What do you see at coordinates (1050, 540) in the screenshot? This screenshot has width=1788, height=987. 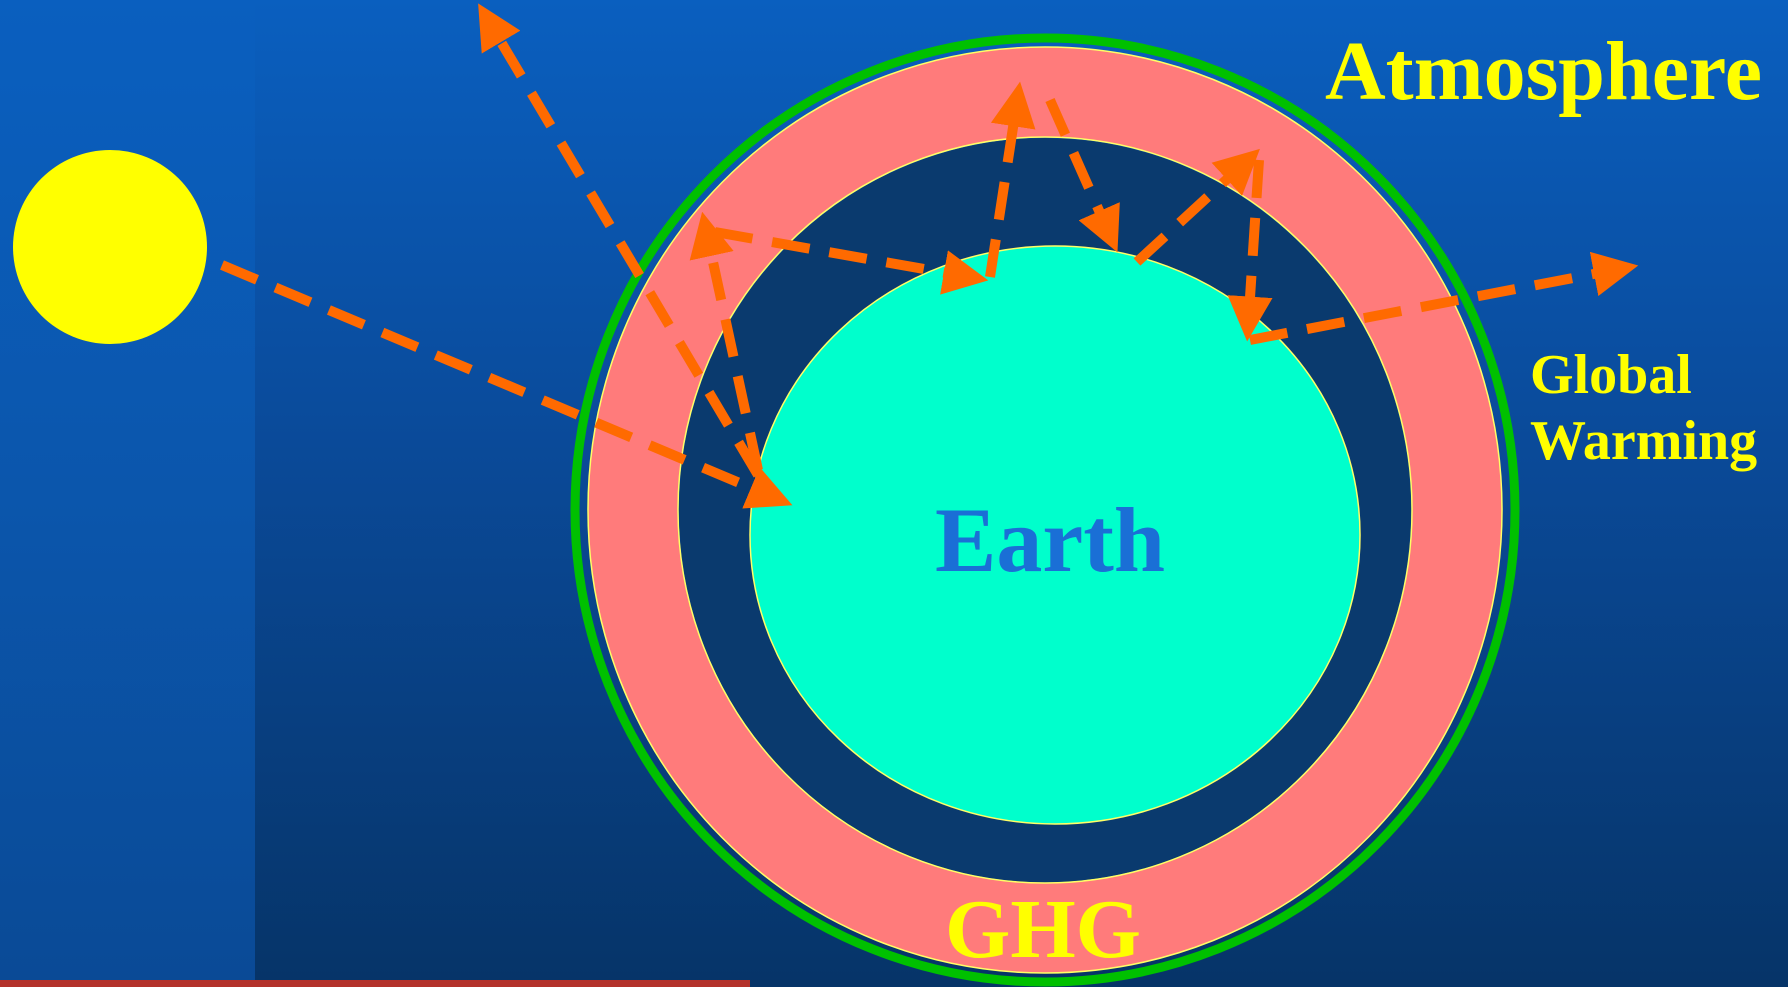 I see `earth-label: Earth` at bounding box center [1050, 540].